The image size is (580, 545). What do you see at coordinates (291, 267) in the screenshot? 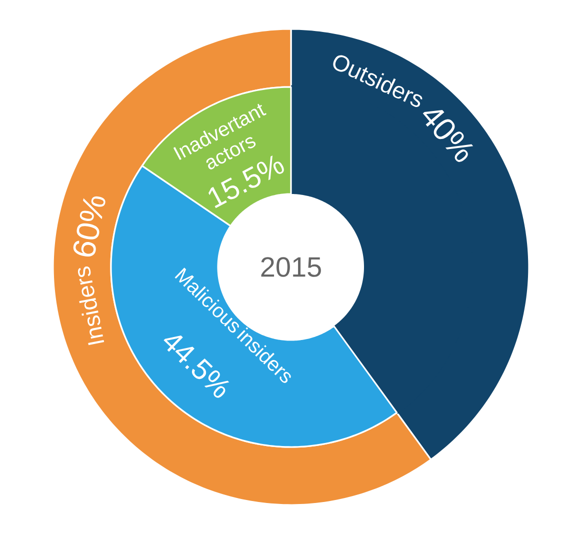
I see `text: 2015` at bounding box center [291, 267].